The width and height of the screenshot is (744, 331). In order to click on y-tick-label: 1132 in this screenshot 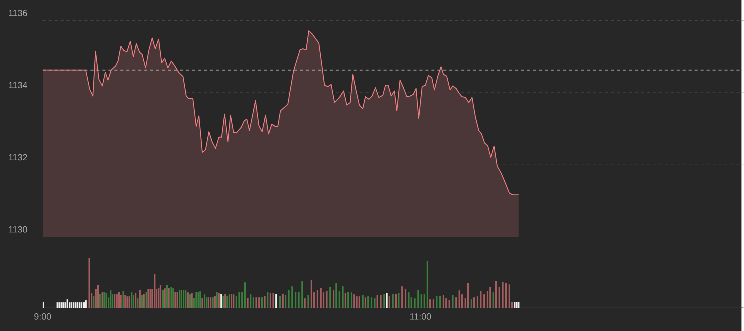, I will do `click(18, 157)`.